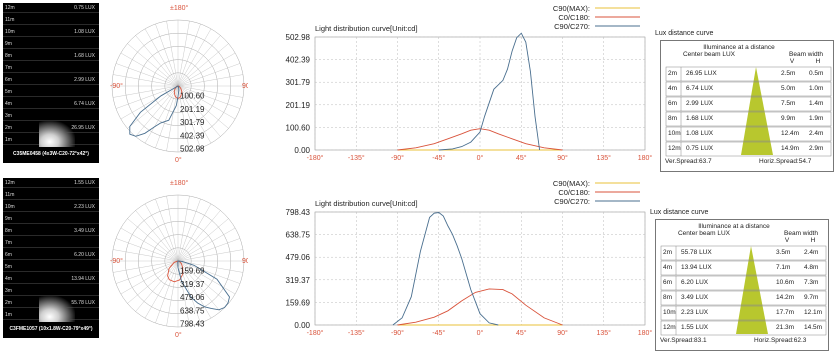 This screenshot has width=836, height=351. Describe the element at coordinates (668, 282) in the screenshot. I see `lux-row-distance: 6m` at that location.